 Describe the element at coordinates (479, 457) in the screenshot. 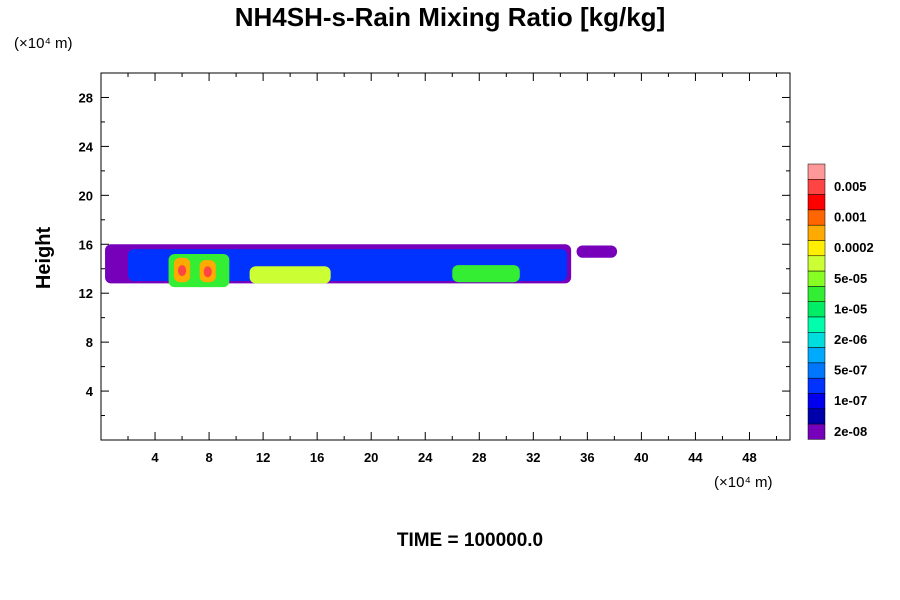

I see `x-tick-label: 28` at that location.